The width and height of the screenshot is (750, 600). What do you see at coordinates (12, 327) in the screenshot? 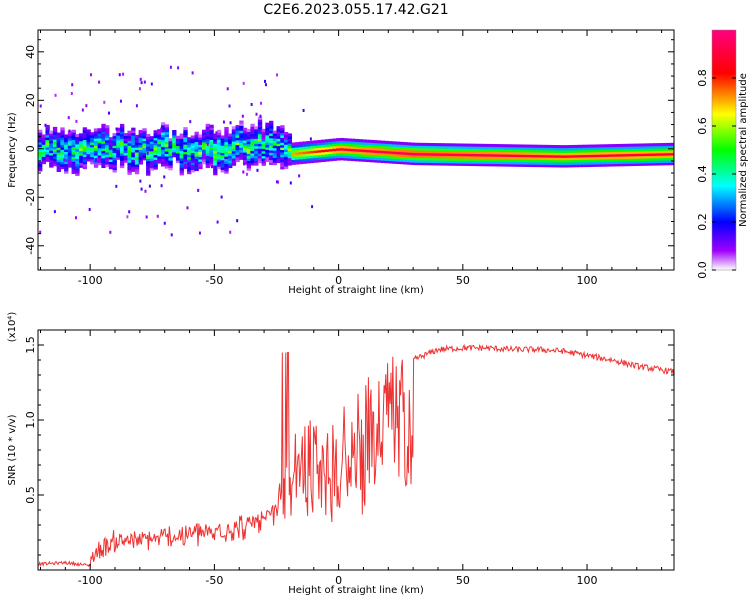
I see `snr-scale-label: (x10⁴)` at bounding box center [12, 327].